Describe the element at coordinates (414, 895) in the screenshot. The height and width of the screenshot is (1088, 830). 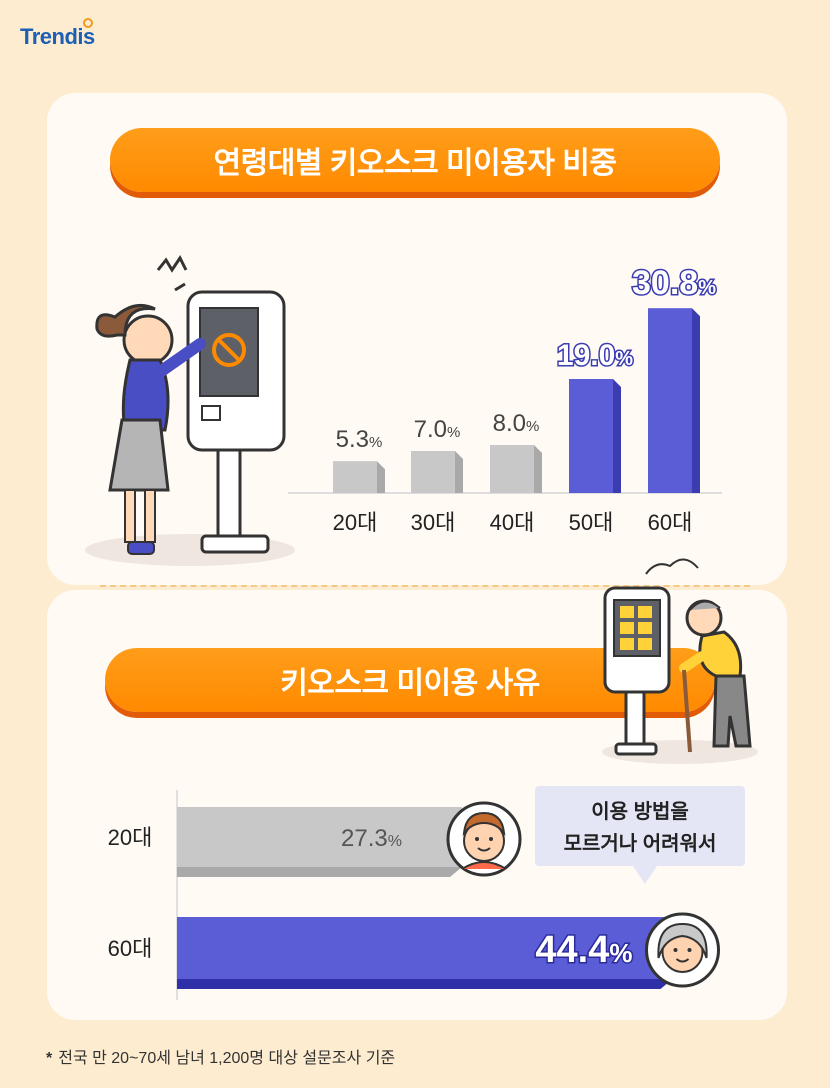
I see `reason-bar-chart: 20대 27.3% 60대 44.4%` at that location.